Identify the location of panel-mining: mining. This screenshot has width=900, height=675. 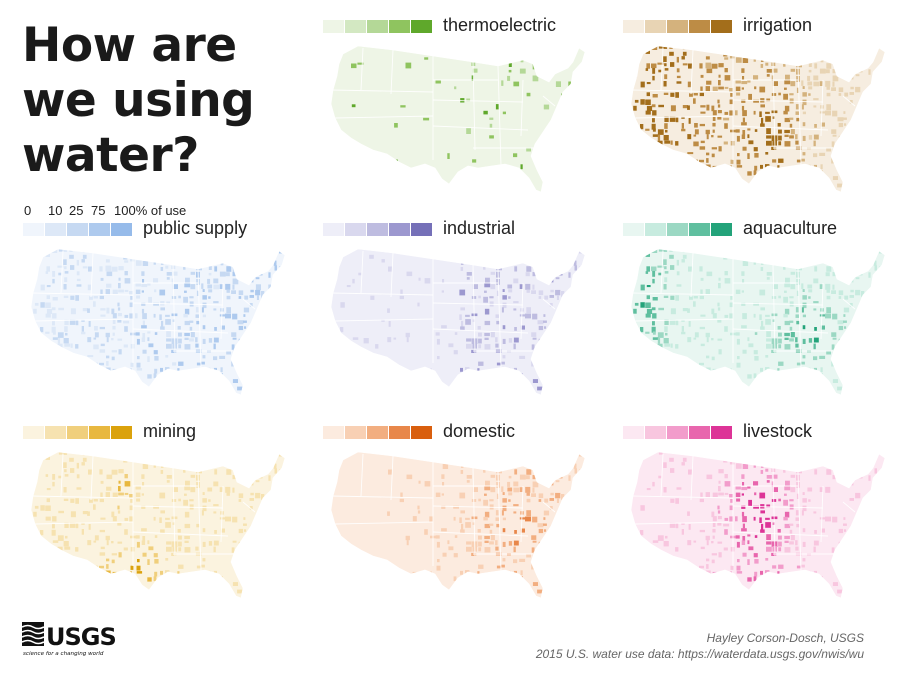
(158, 523).